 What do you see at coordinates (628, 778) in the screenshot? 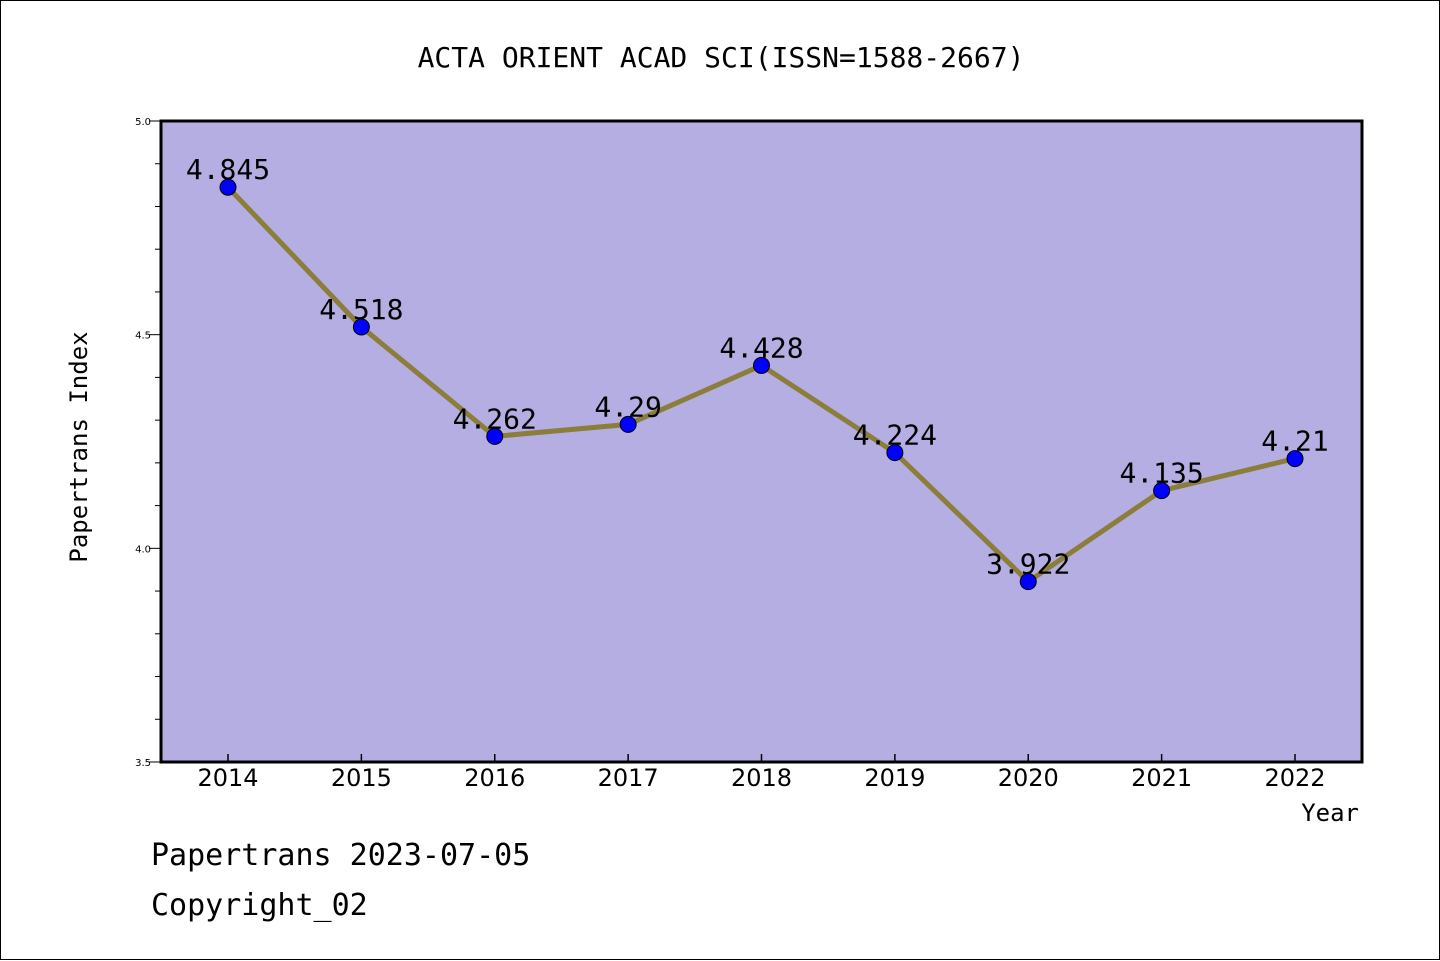
I see `x-tick-label: 2017` at bounding box center [628, 778].